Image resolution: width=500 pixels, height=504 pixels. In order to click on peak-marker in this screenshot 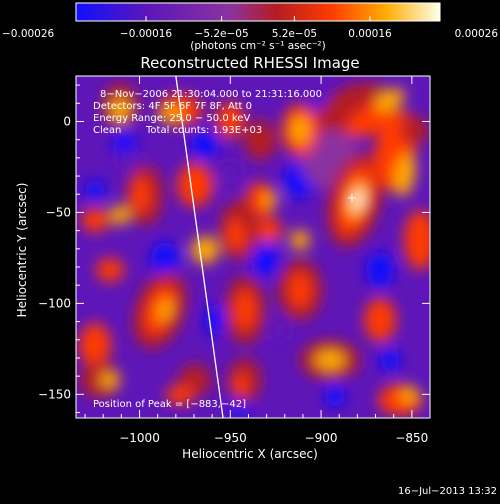, I will do `click(351, 197)`.